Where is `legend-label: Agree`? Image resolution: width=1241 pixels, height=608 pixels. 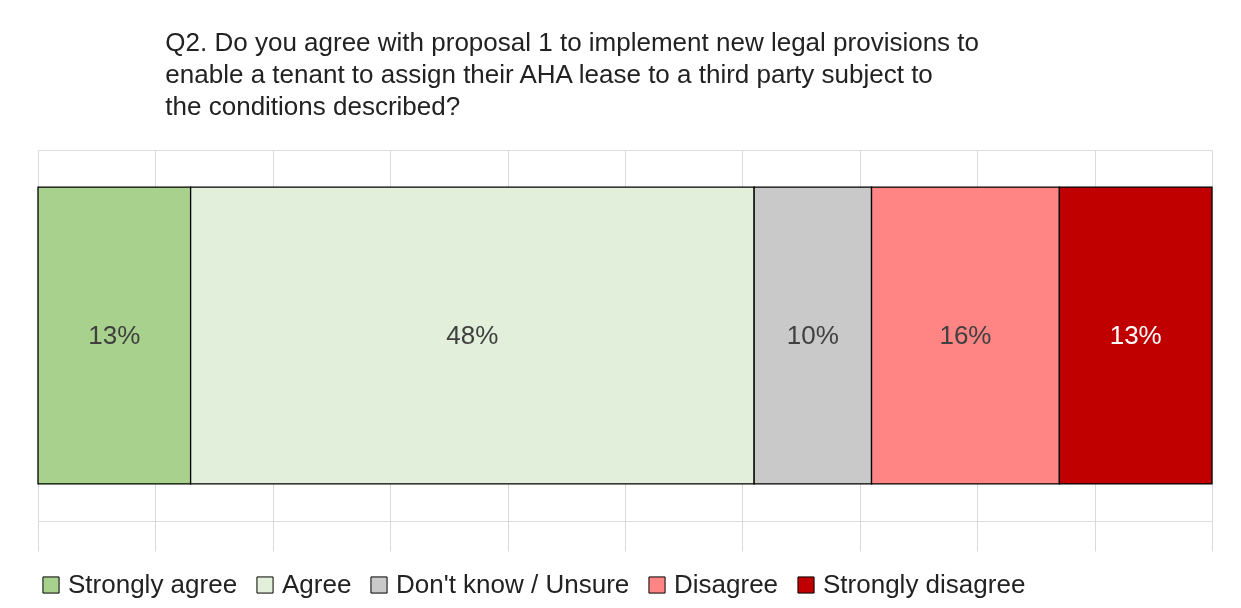
legend-label: Agree is located at coordinates (317, 584).